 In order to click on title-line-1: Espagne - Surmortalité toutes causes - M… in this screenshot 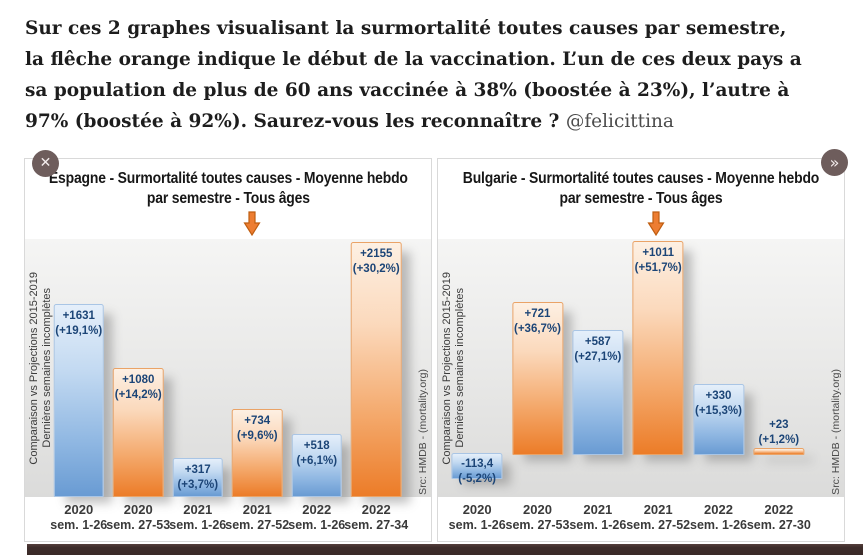, I will do `click(228, 178)`.